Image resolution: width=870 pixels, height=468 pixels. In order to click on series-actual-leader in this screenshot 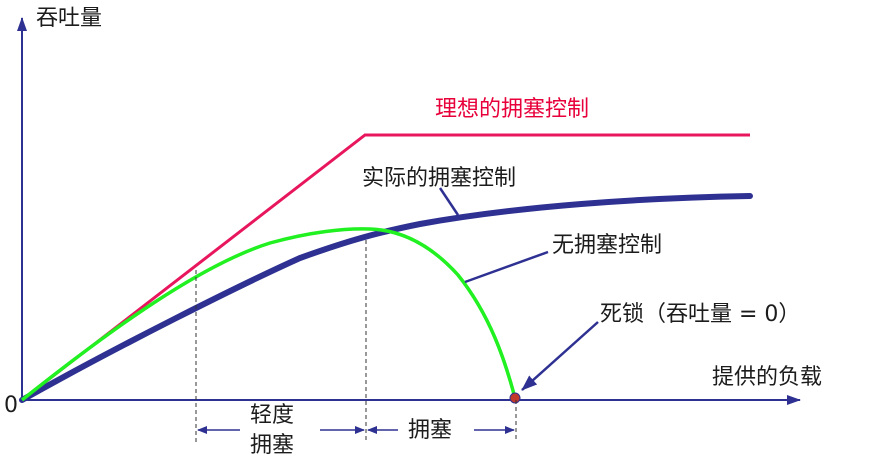, I will do `click(449, 201)`.